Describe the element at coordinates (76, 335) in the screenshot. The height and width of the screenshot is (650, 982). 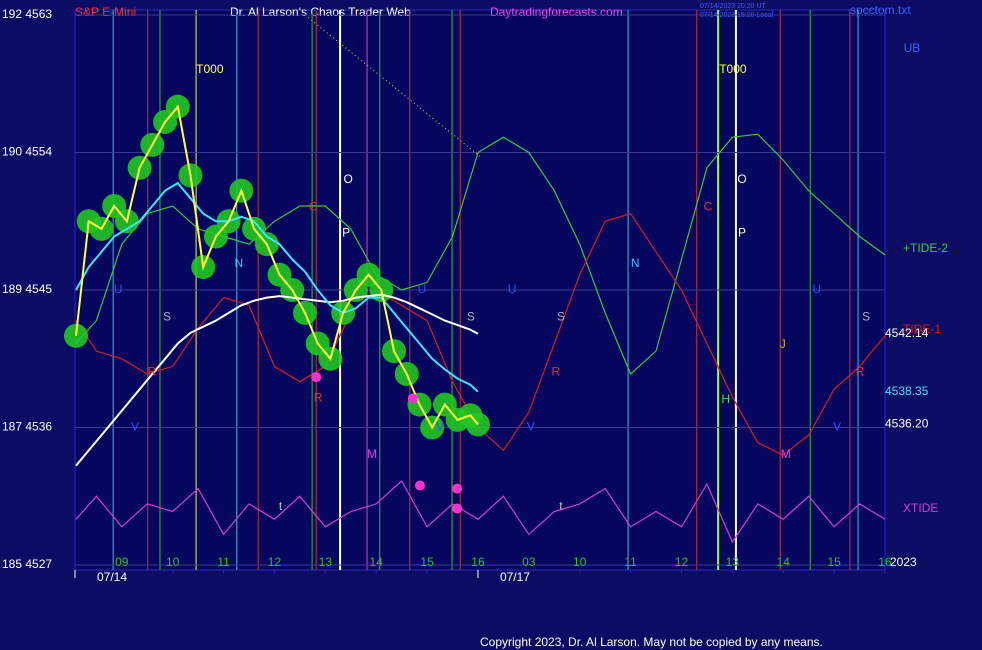
I see `price-bubble` at that location.